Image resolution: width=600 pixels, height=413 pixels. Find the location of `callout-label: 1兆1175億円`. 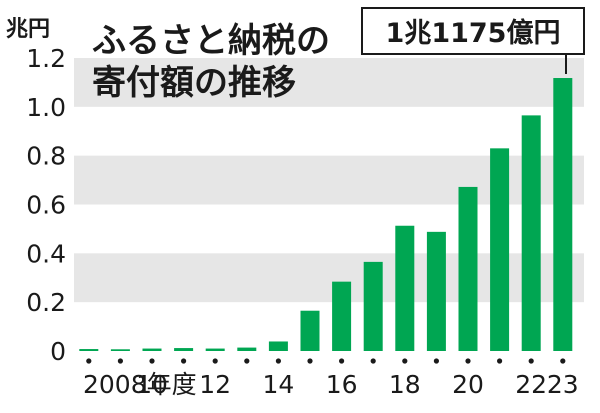

callout-label: 1兆1175億円 is located at coordinates (473, 33).